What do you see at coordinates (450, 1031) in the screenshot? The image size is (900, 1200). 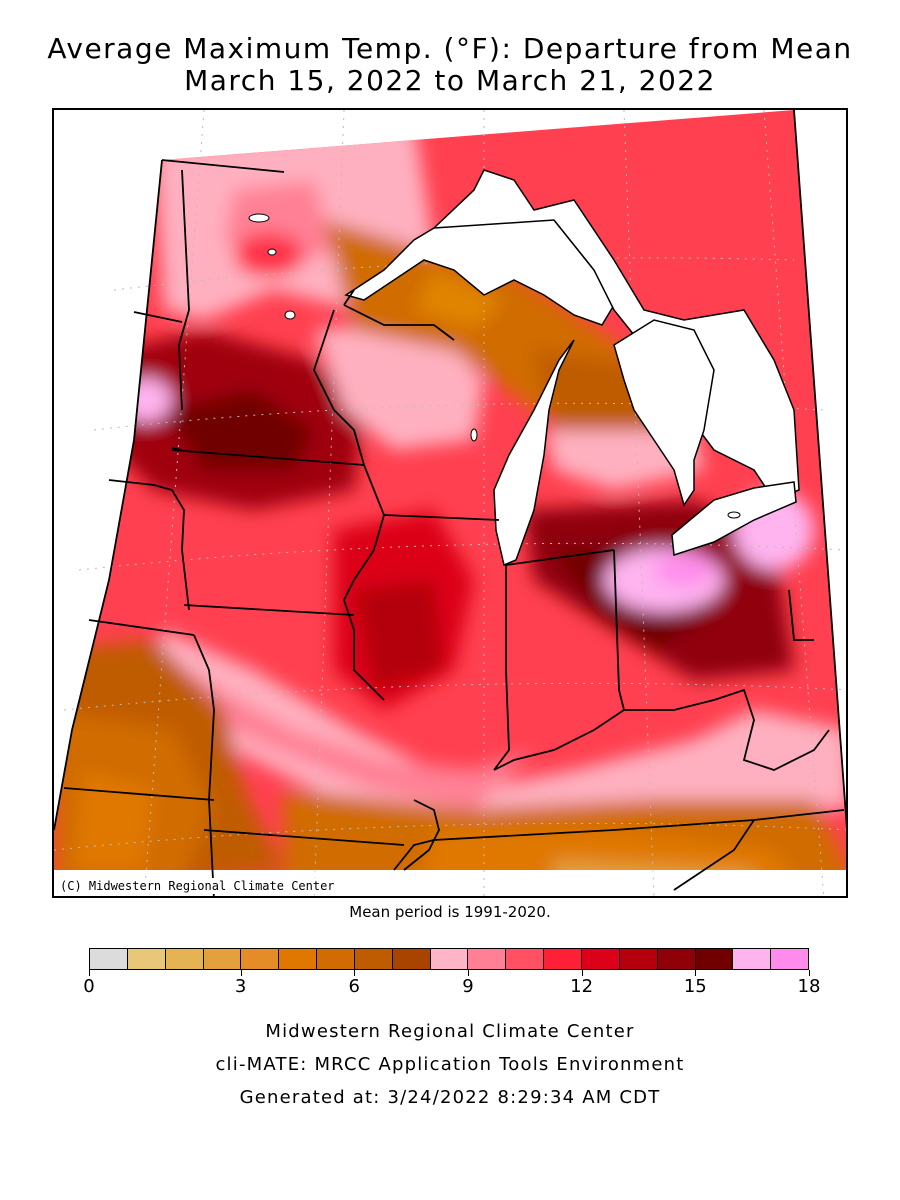 I see `footer-organization: Midwestern Regional Climate Center` at bounding box center [450, 1031].